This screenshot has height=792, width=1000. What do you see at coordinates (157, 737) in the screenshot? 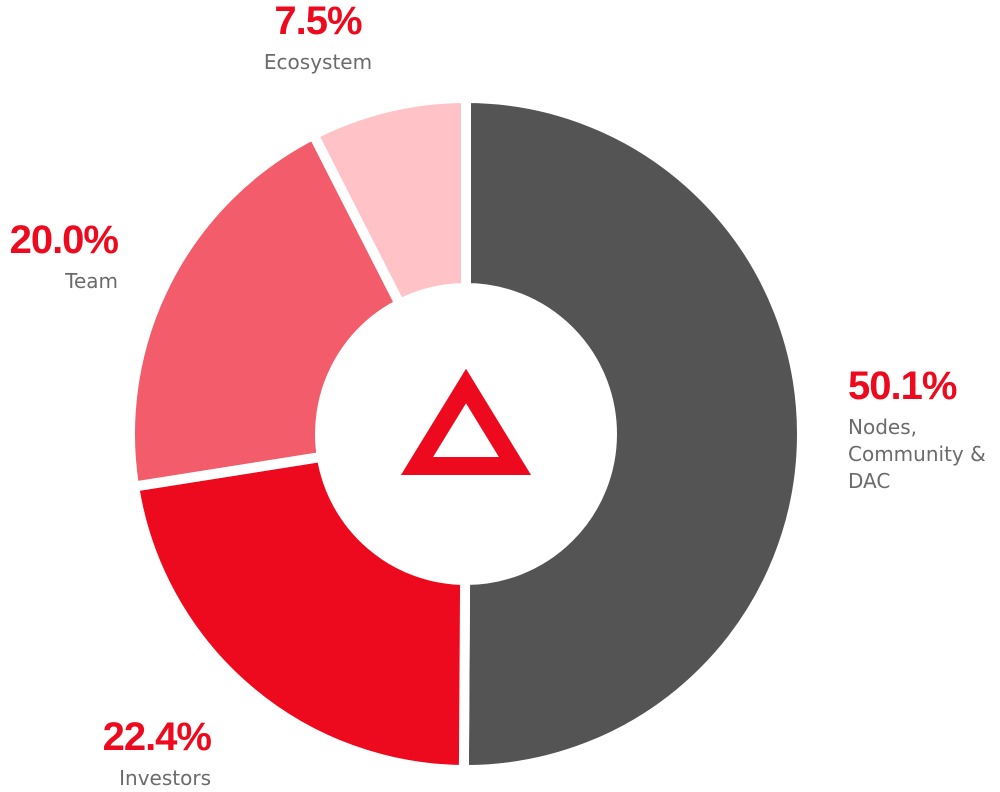
I see `value-label: 22.4%` at bounding box center [157, 737].